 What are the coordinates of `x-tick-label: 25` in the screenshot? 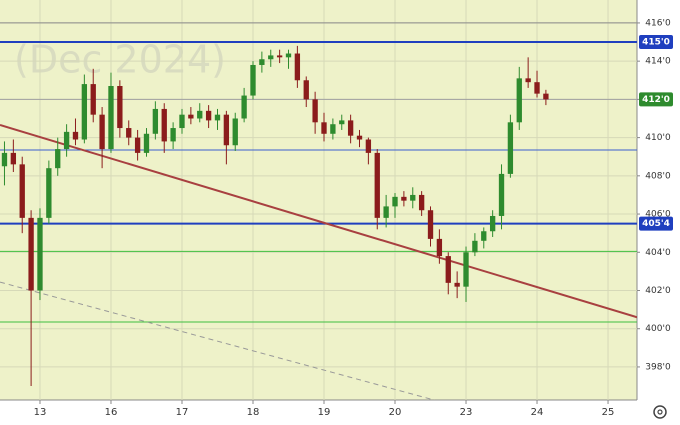 It's located at (608, 412).